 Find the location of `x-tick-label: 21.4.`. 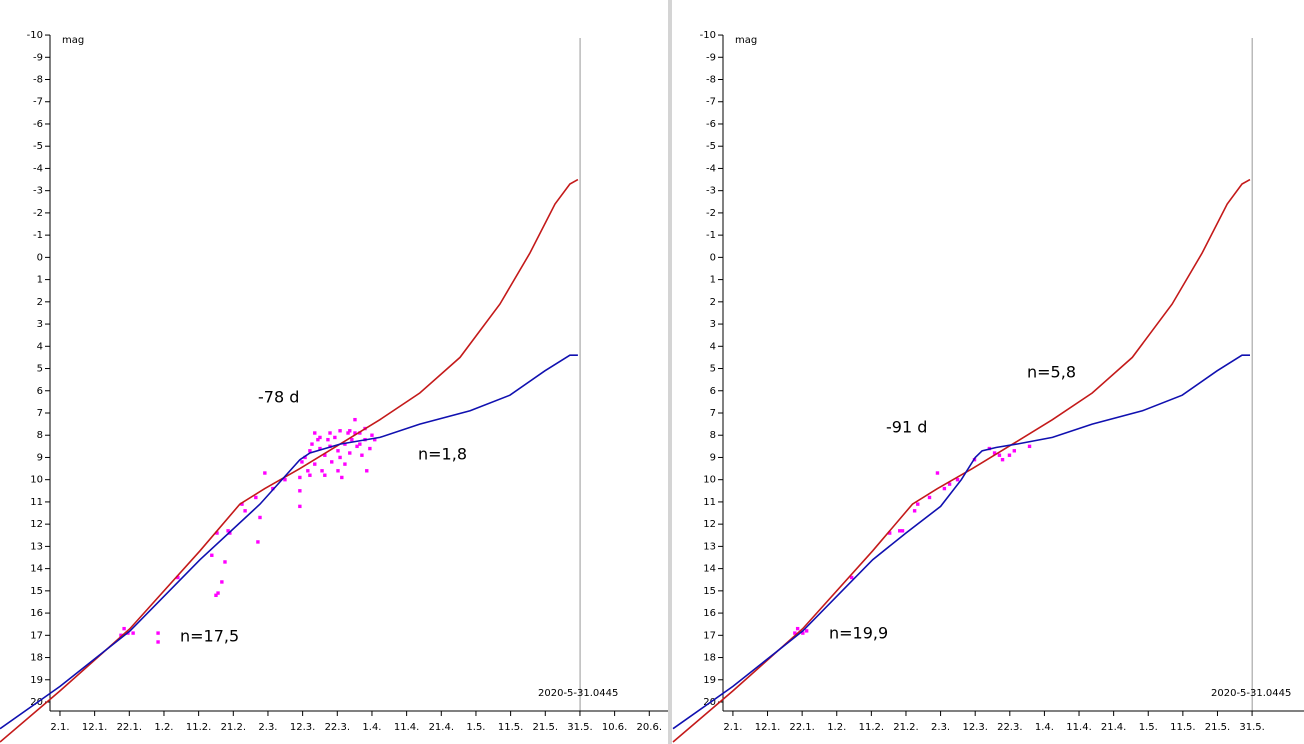

x-tick-label: 21.4. is located at coordinates (441, 727).